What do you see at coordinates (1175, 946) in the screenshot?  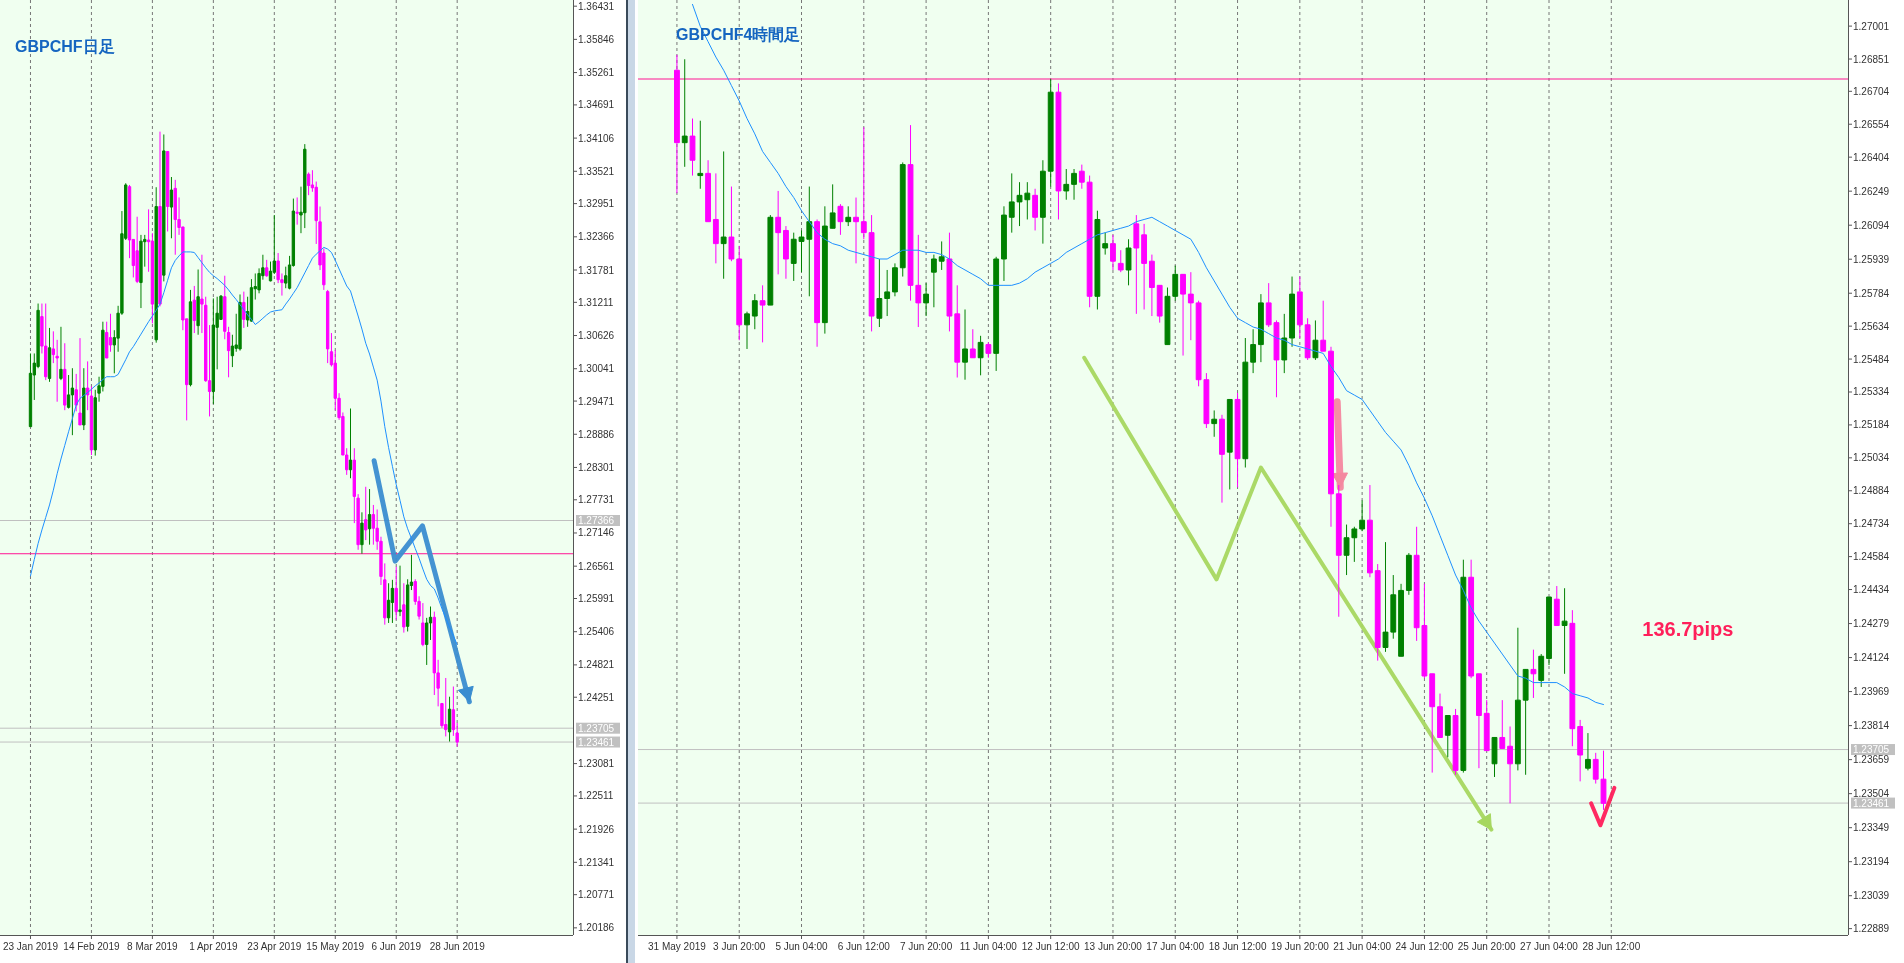 I see `x-tick-label: 17 Jun 04:00` at bounding box center [1175, 946].